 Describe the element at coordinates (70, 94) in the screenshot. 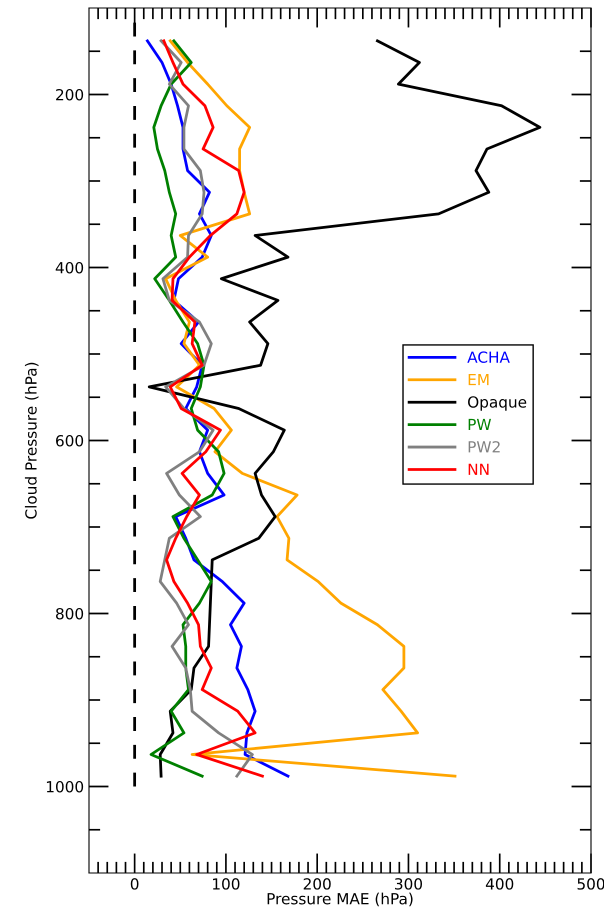

I see `y-tick-label: 200` at that location.